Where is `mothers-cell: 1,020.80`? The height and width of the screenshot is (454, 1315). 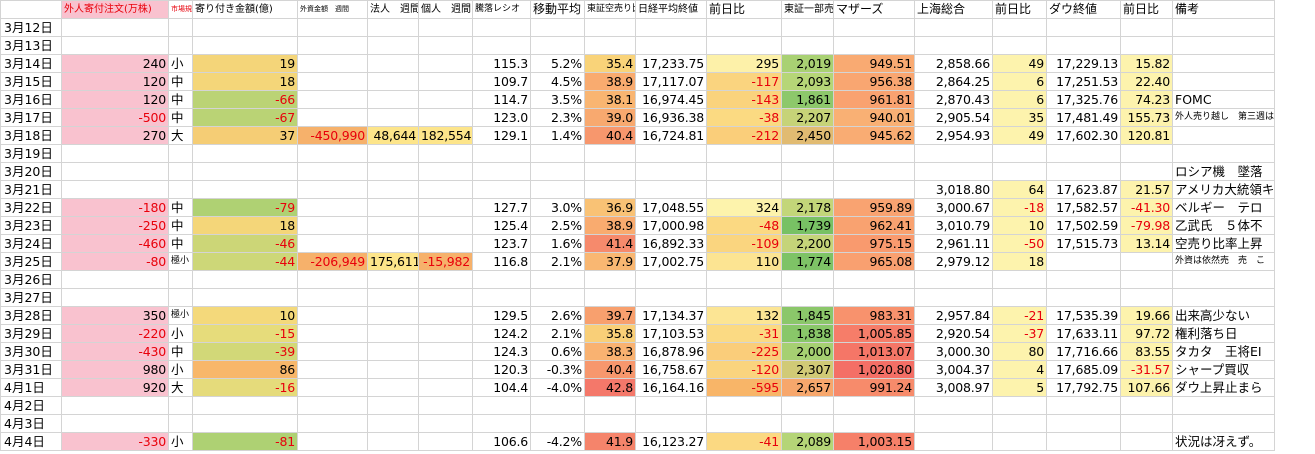 mothers-cell: 1,020.80 is located at coordinates (874, 370).